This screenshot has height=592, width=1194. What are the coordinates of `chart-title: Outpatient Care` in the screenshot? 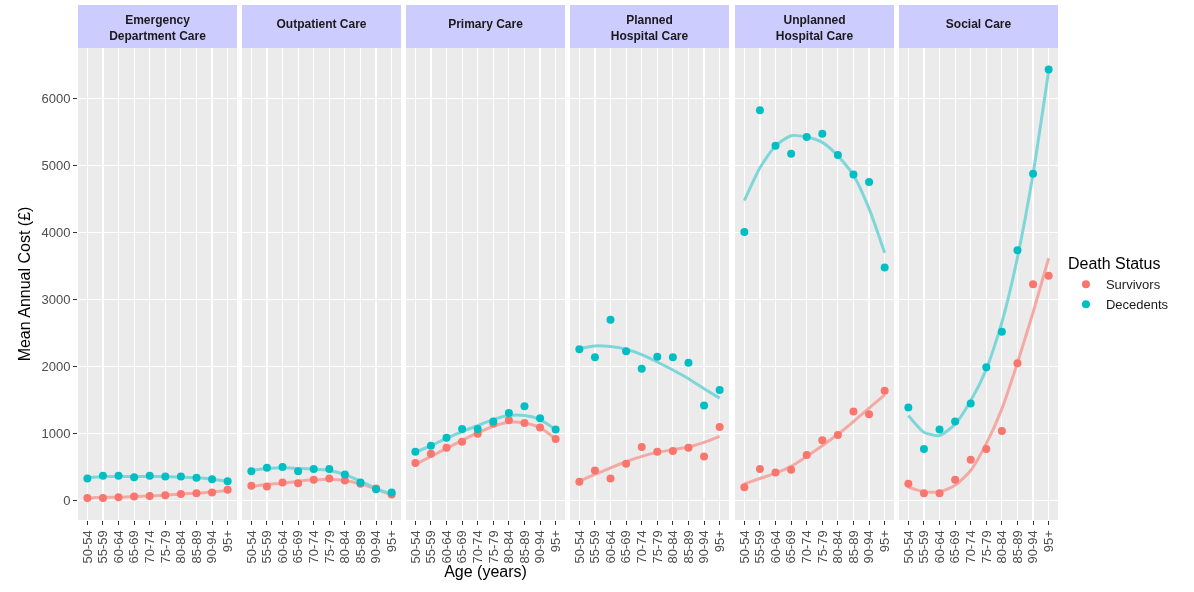 It's located at (321, 24).